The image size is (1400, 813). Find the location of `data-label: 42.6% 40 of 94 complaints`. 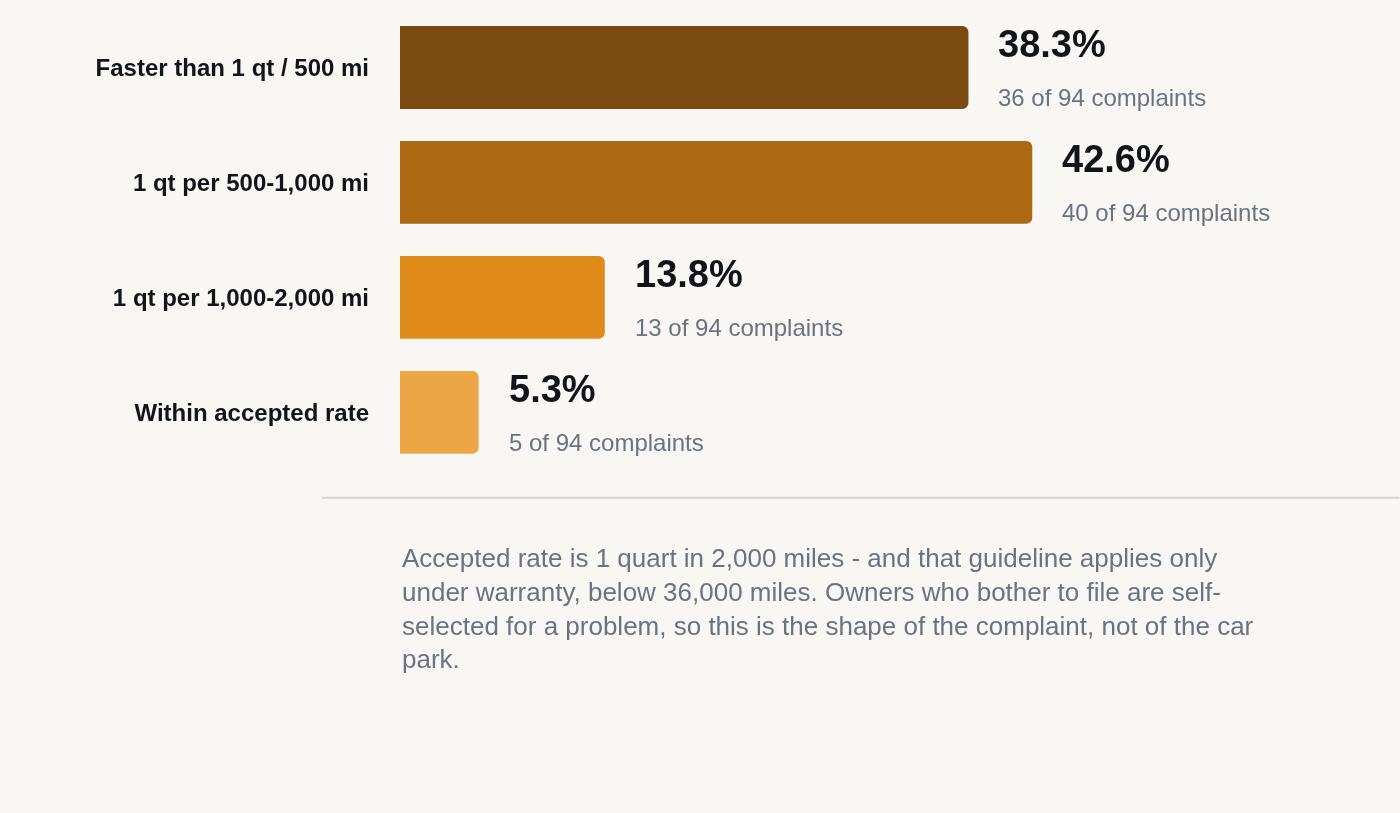

data-label: 42.6% 40 of 94 complaints is located at coordinates (1166, 182).